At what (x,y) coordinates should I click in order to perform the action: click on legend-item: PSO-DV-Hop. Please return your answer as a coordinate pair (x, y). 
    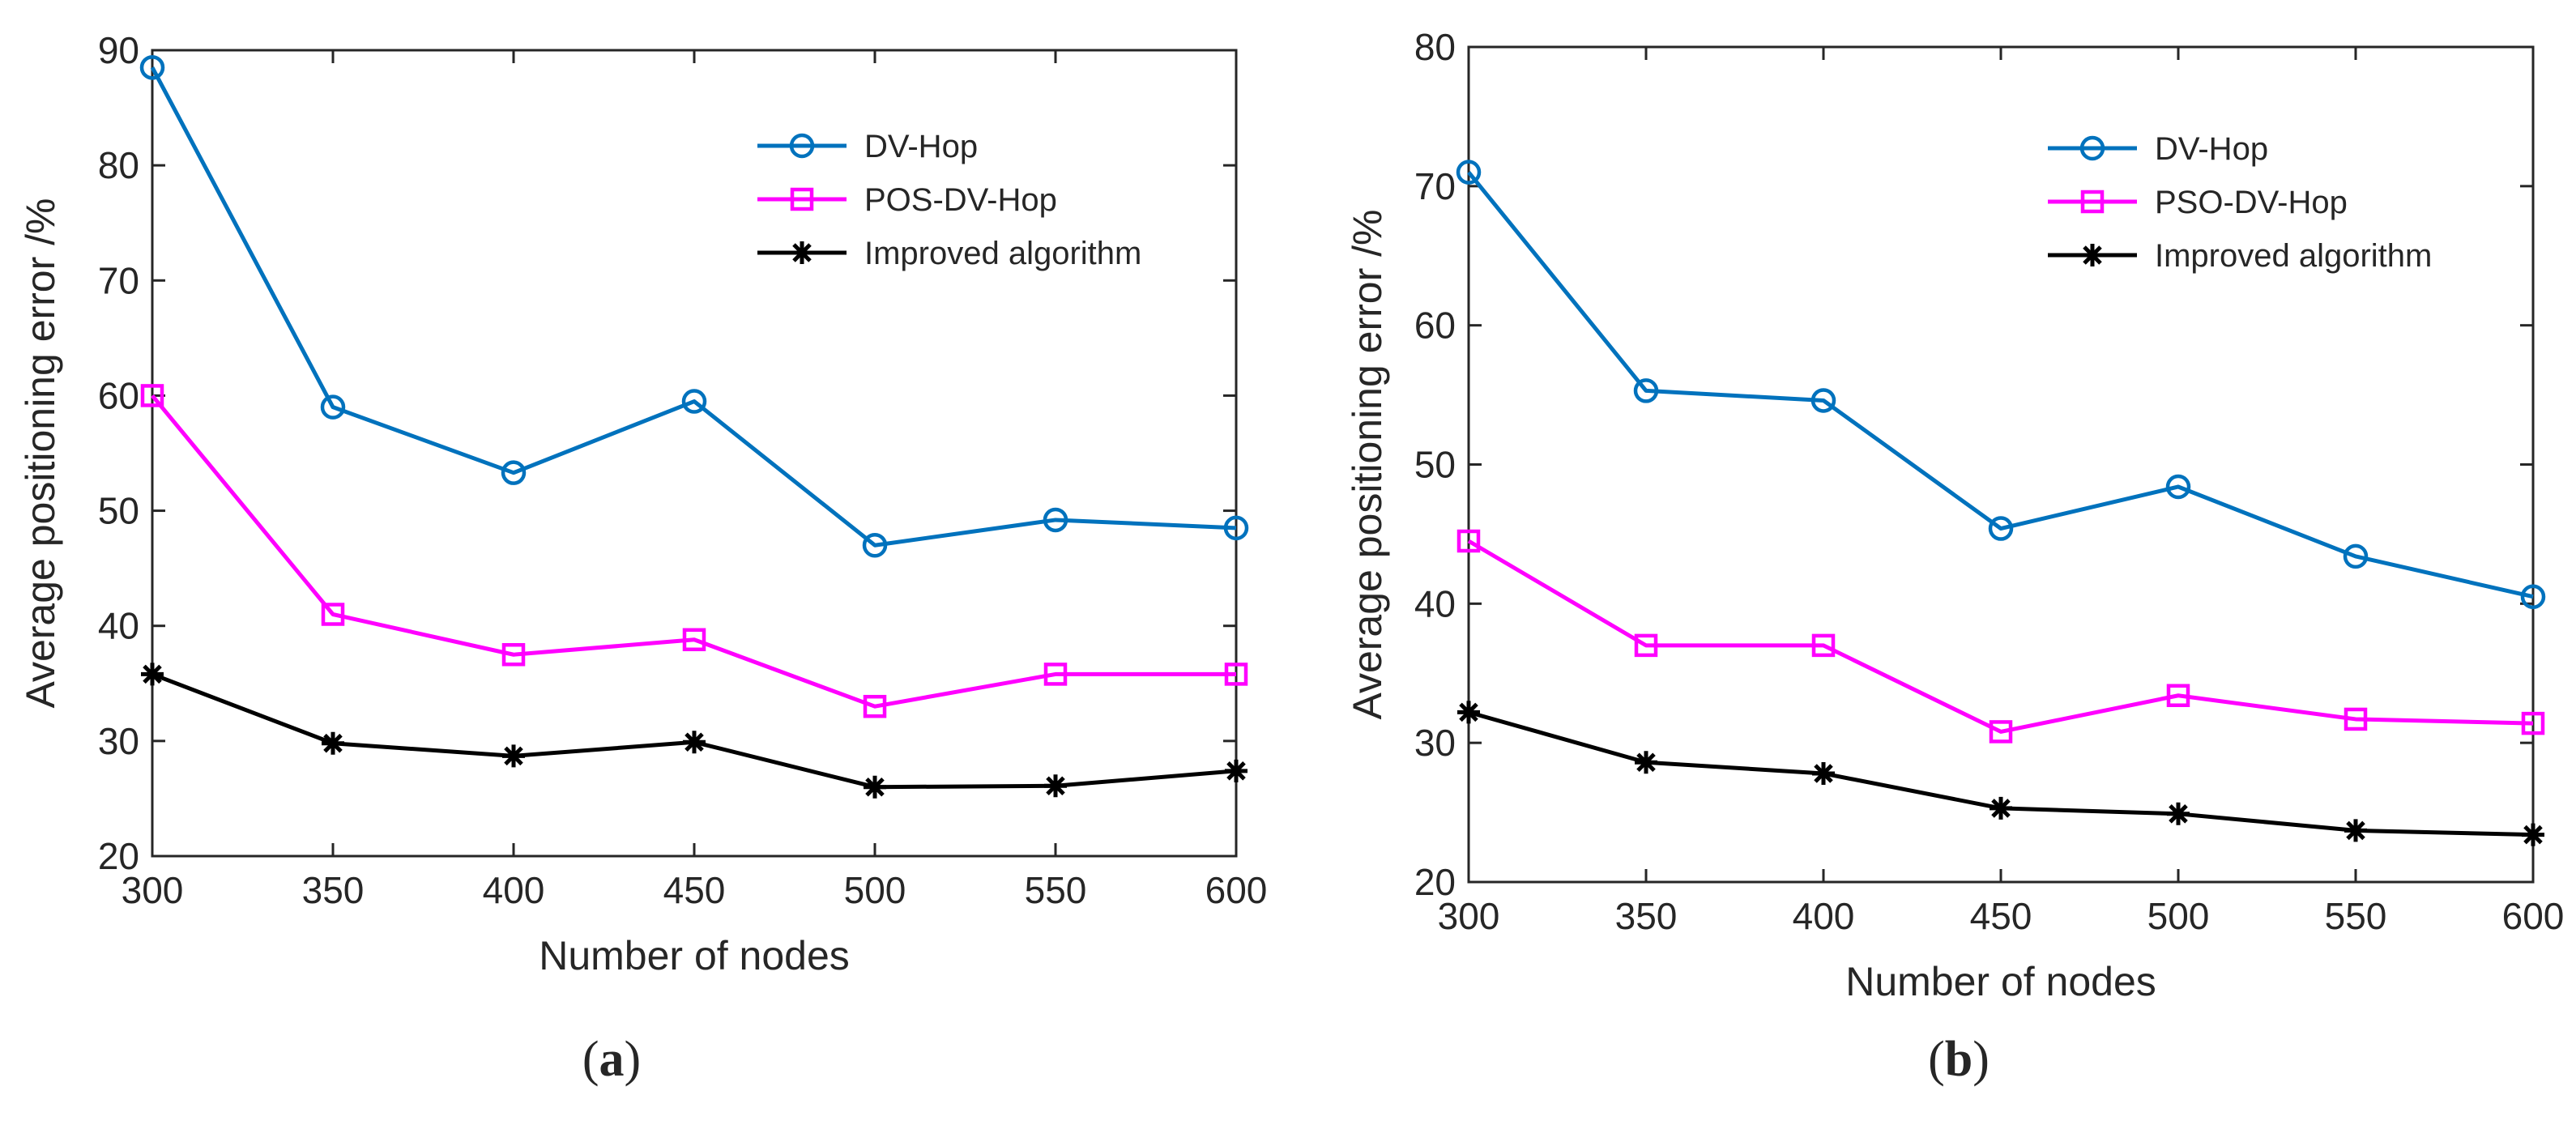
    Looking at the image, I should click on (2198, 202).